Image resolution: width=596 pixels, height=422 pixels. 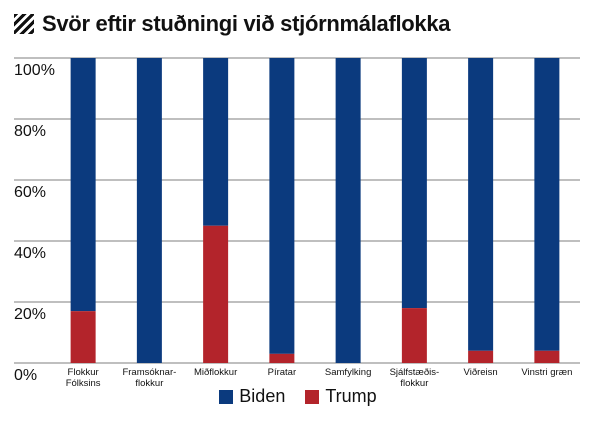 I want to click on x-tick-label: Viðreisn, so click(x=481, y=372).